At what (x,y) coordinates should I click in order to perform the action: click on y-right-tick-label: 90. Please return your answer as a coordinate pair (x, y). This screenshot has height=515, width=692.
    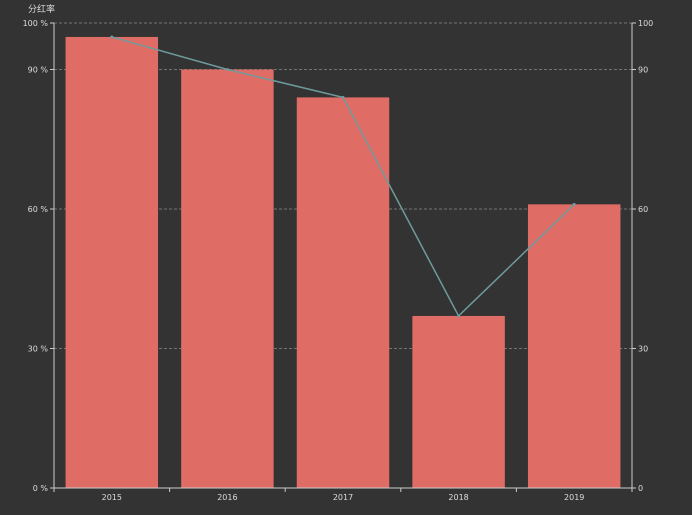
    Looking at the image, I should click on (643, 70).